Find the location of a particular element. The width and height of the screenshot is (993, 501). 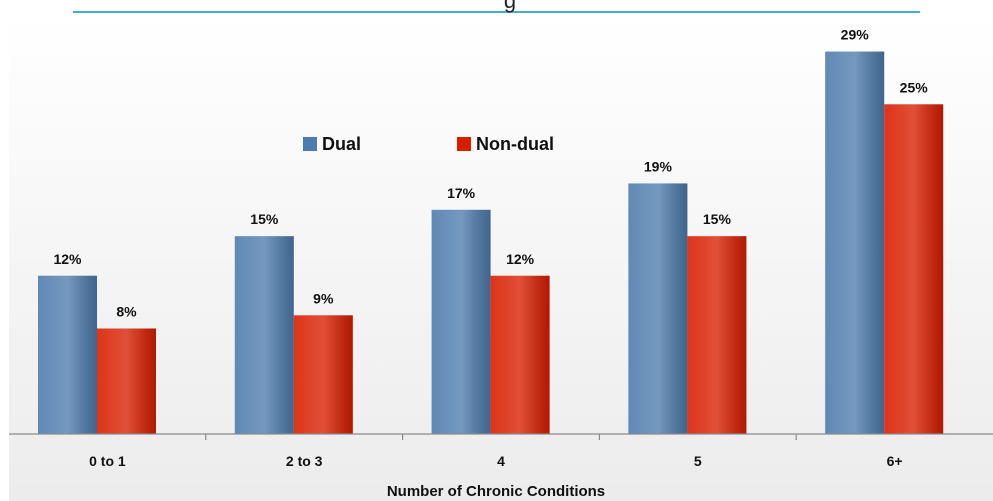

chart-title: g is located at coordinates (510, 6).